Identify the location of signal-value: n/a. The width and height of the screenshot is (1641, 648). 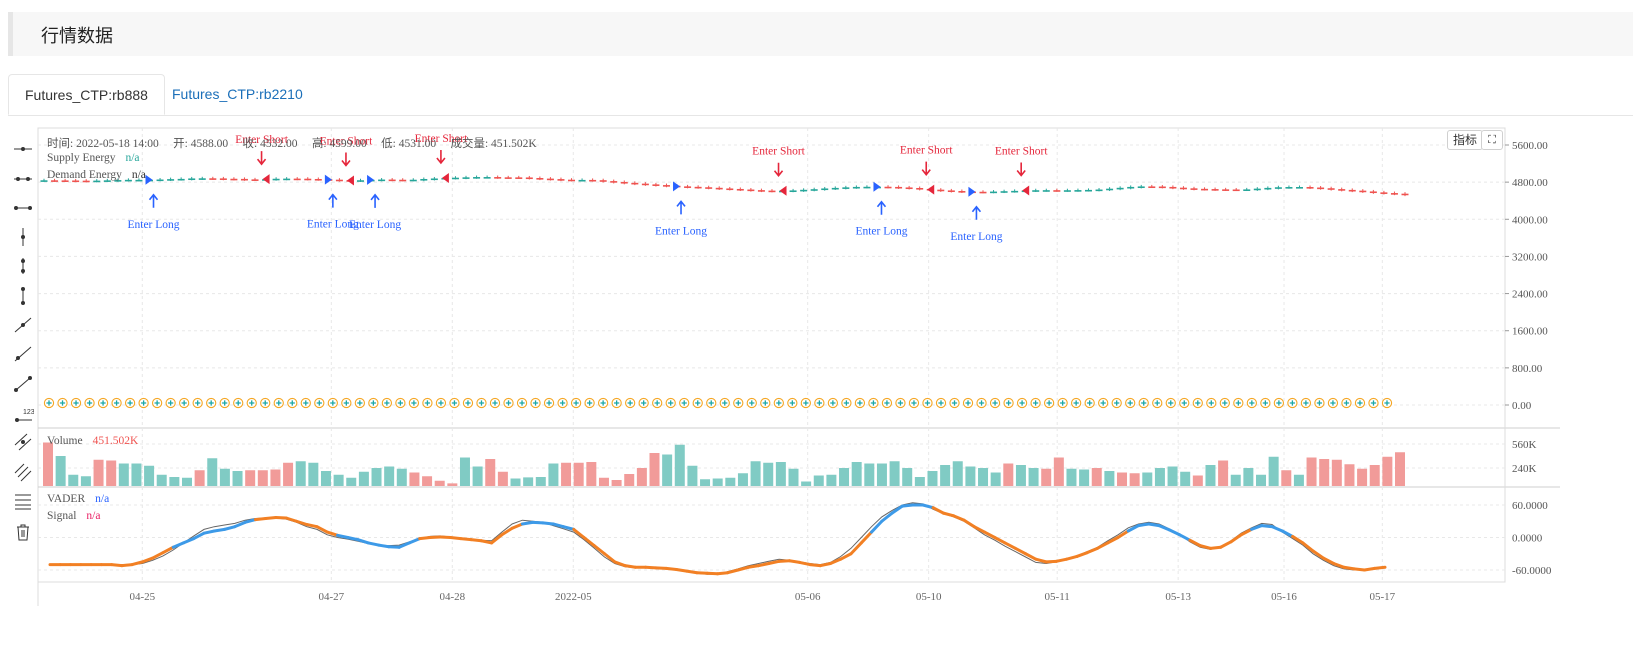
(93, 516).